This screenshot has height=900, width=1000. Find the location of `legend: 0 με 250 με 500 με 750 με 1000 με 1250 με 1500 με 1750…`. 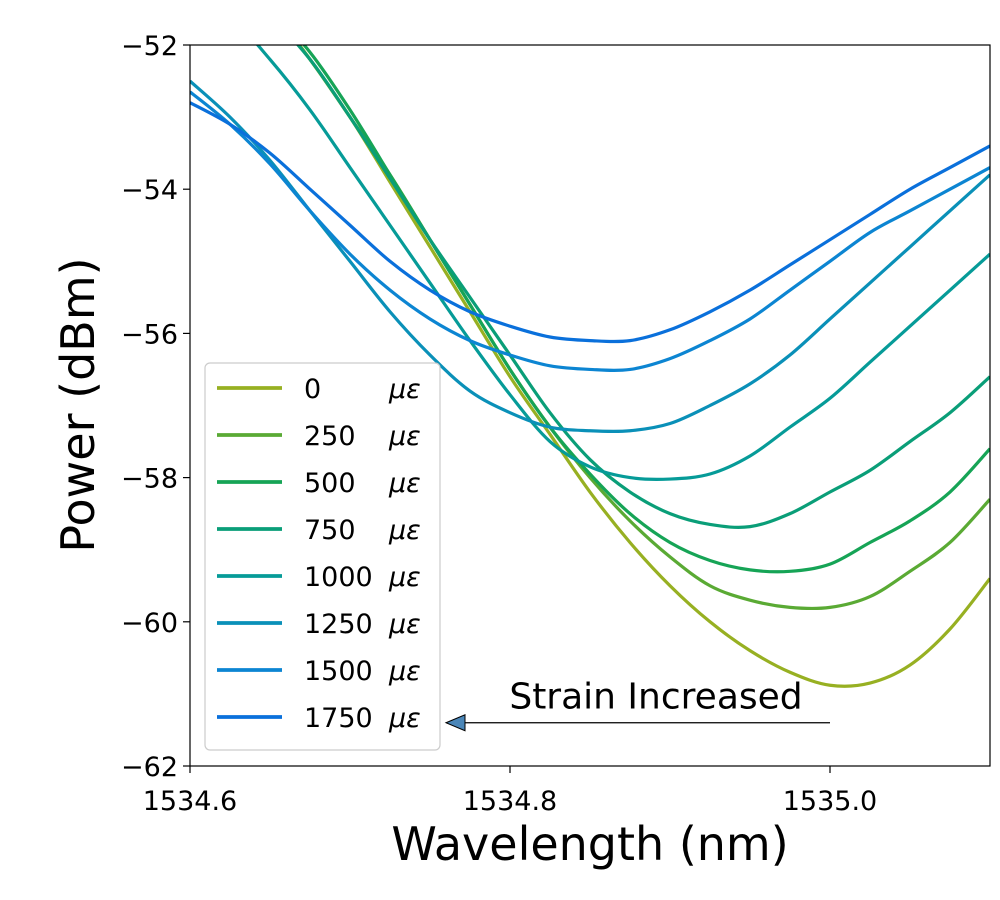

legend: 0 με 250 με 500 με 750 με 1000 με 1250 με 1500 με 1750… is located at coordinates (322, 556).